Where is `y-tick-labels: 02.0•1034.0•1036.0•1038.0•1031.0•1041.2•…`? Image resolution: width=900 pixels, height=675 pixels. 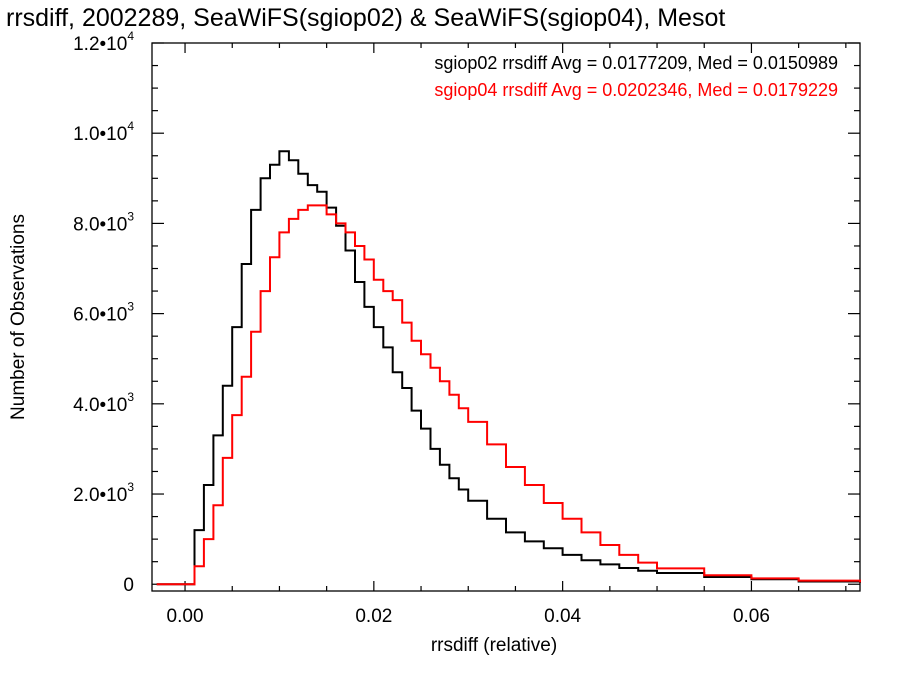 y-tick-labels: 02.0•1034.0•1036.0•1038.0•1031.0•1041.2•… is located at coordinates (103, 312).